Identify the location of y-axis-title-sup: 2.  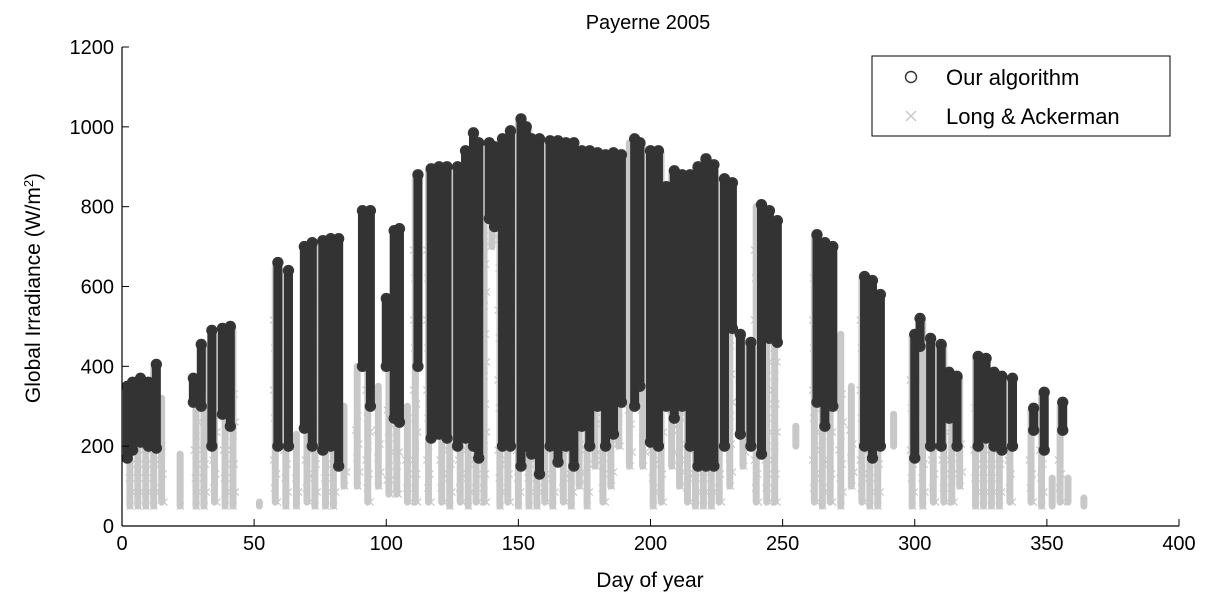
(28, 183).